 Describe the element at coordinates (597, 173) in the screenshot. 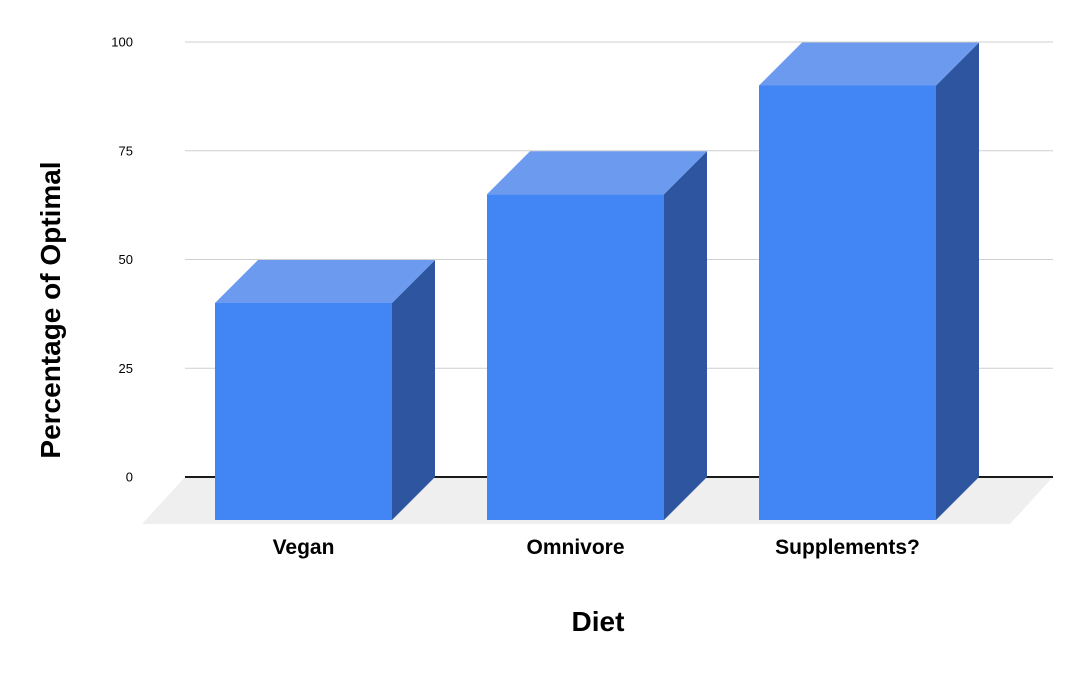

I see `bar-omnivore-top-face` at that location.